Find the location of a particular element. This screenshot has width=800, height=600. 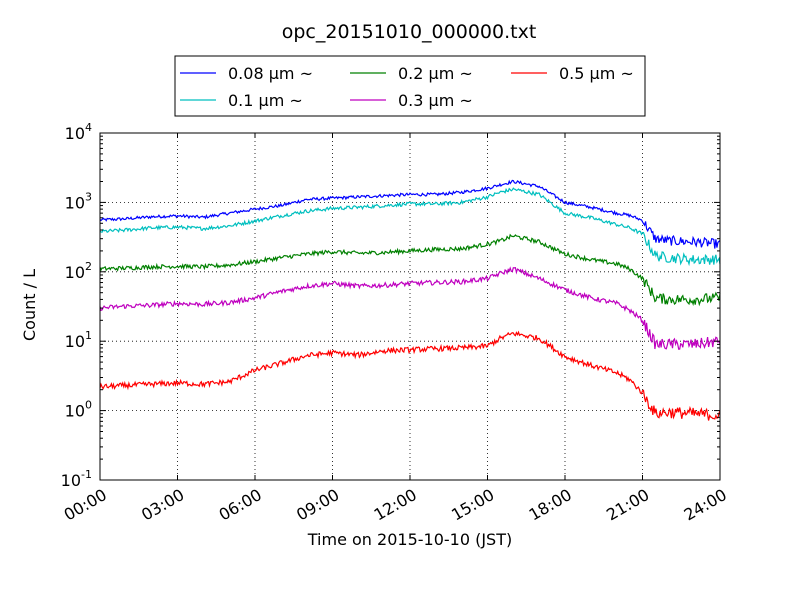

y-tick-label: 10⁰ is located at coordinates (78, 410).